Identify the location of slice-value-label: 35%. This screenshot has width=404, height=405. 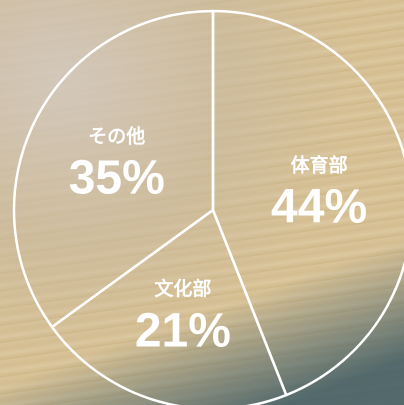
(117, 178).